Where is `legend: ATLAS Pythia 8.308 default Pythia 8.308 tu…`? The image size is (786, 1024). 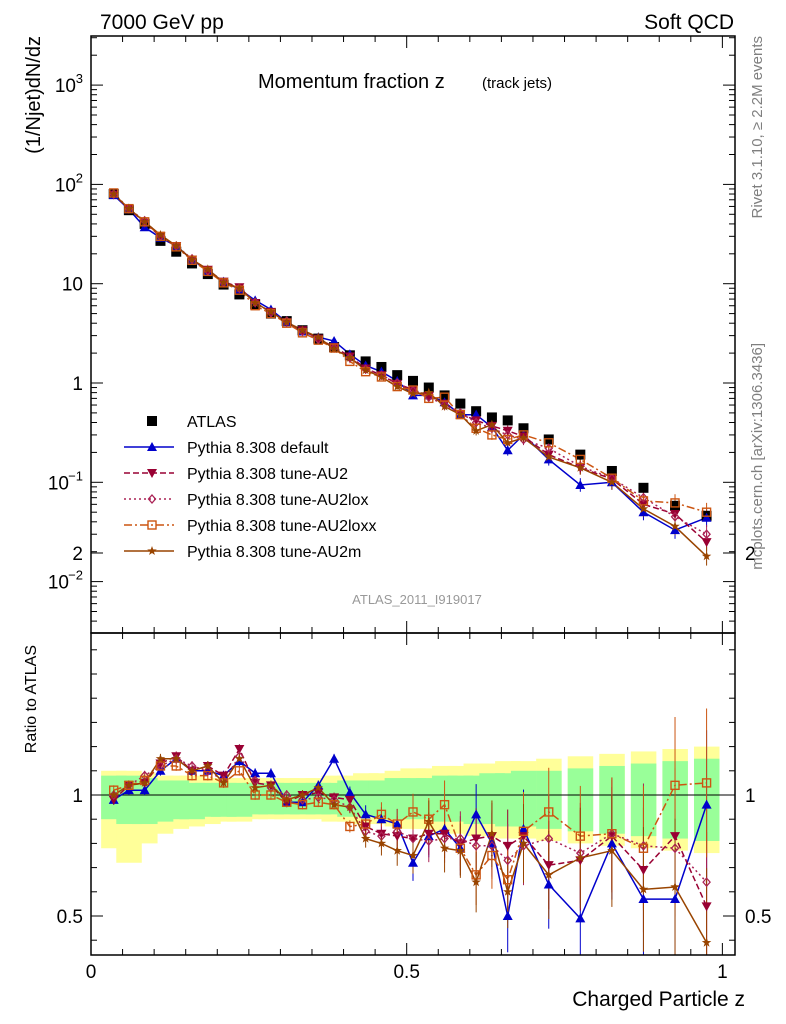
legend: ATLAS Pythia 8.308 default Pythia 8.308 tu… is located at coordinates (250, 487).